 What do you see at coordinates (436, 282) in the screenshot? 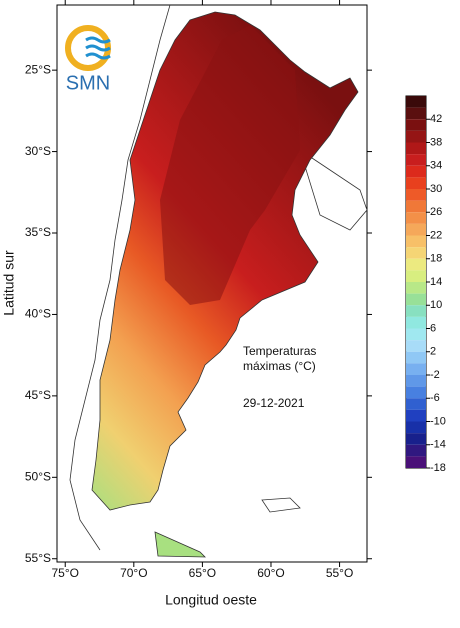
I see `colorbar-label: 14` at bounding box center [436, 282].